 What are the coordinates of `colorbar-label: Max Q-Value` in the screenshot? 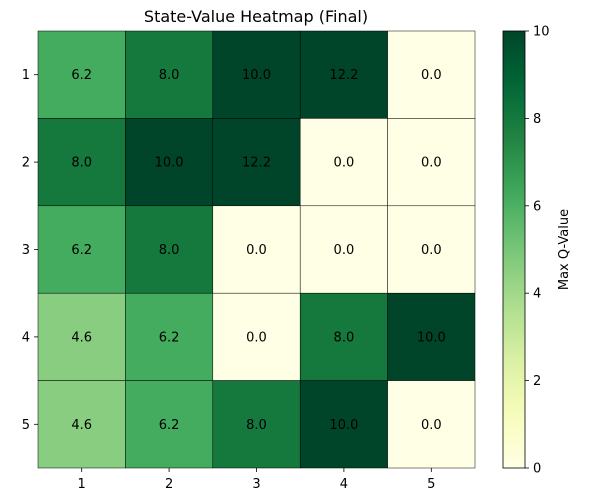 It's located at (564, 249).